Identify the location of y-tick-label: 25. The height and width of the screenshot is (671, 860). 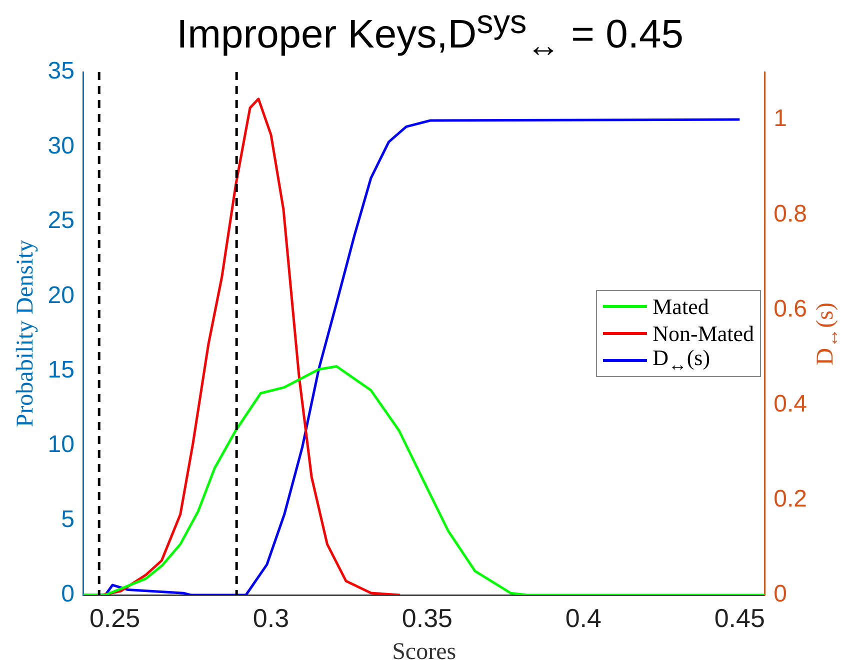
(61, 220).